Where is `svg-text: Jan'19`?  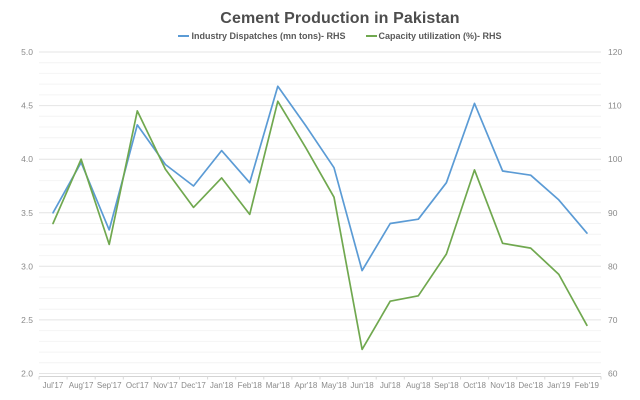 svg-text: Jan'19 is located at coordinates (559, 385).